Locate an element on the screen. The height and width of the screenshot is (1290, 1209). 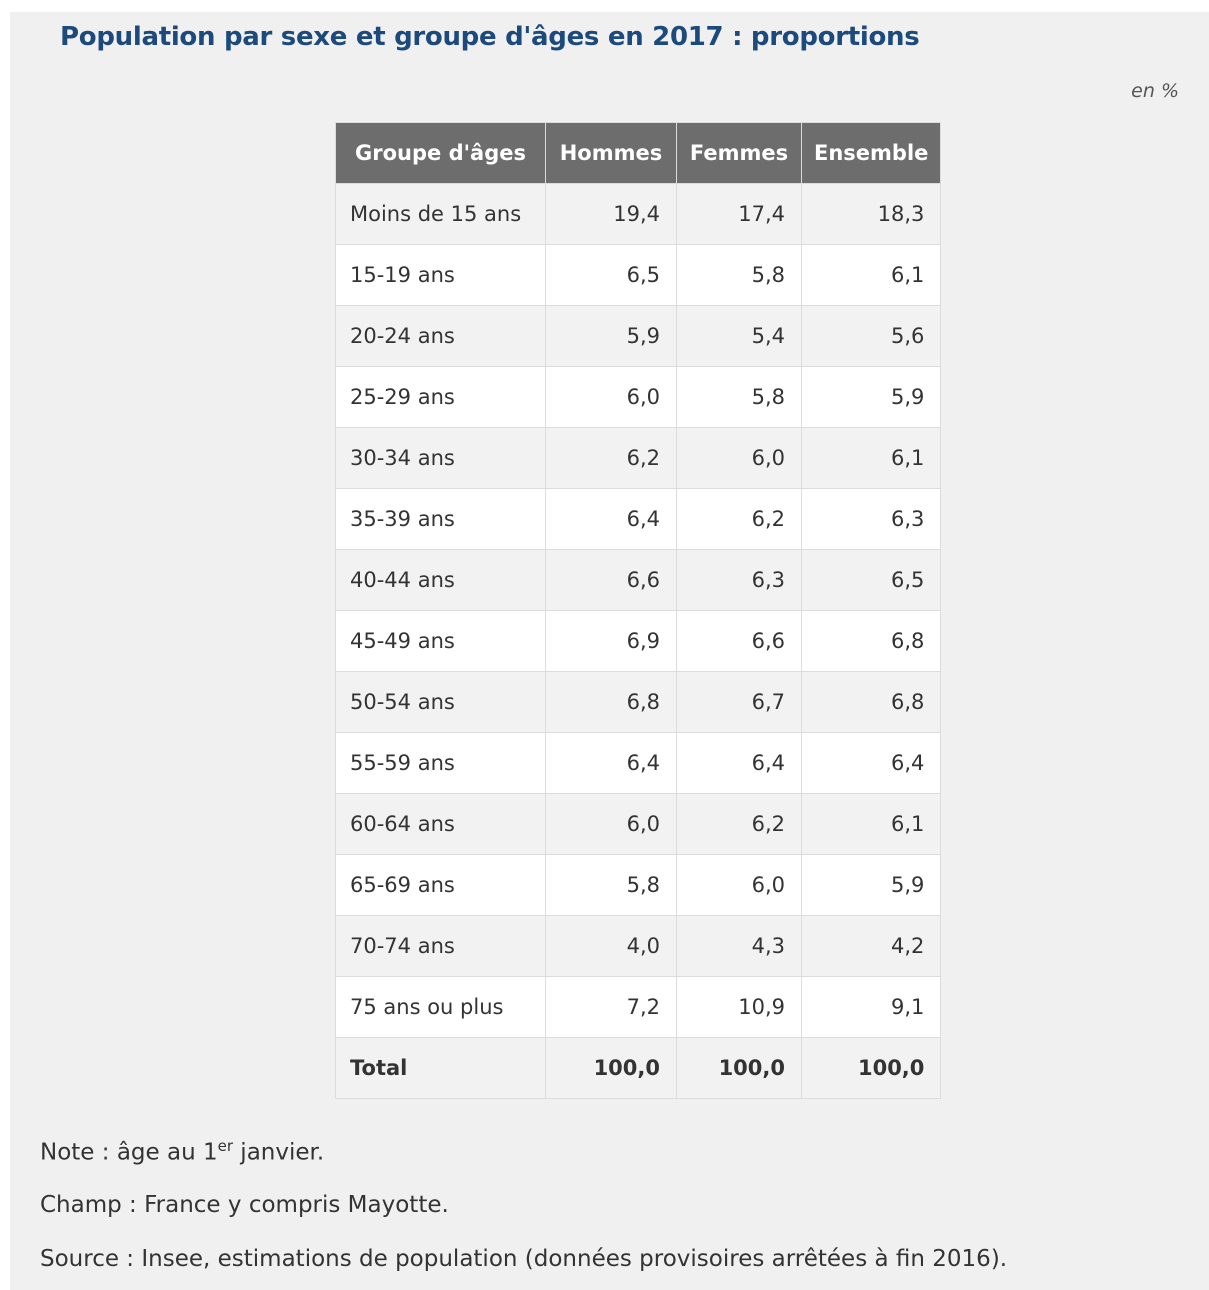
note-text: Note : âge au 1 is located at coordinates (129, 1152).